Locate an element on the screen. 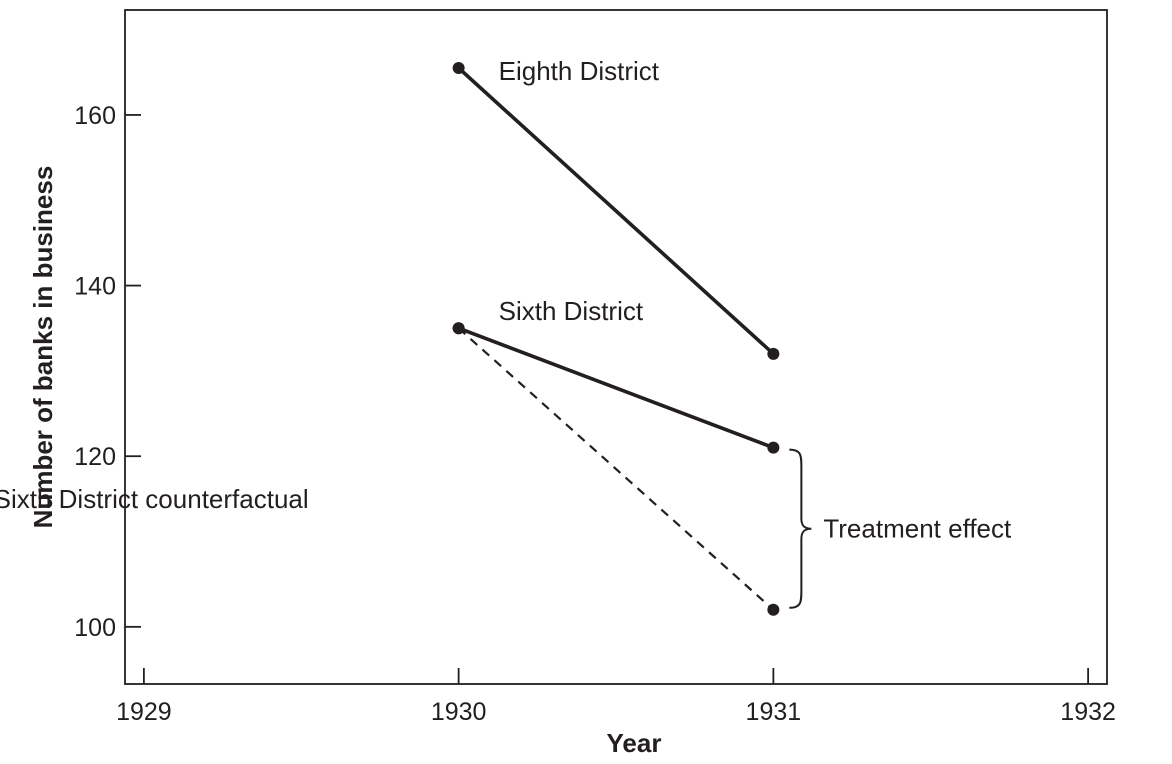 This screenshot has height=764, width=1172. x-tick-label: 1932 is located at coordinates (1088, 712).